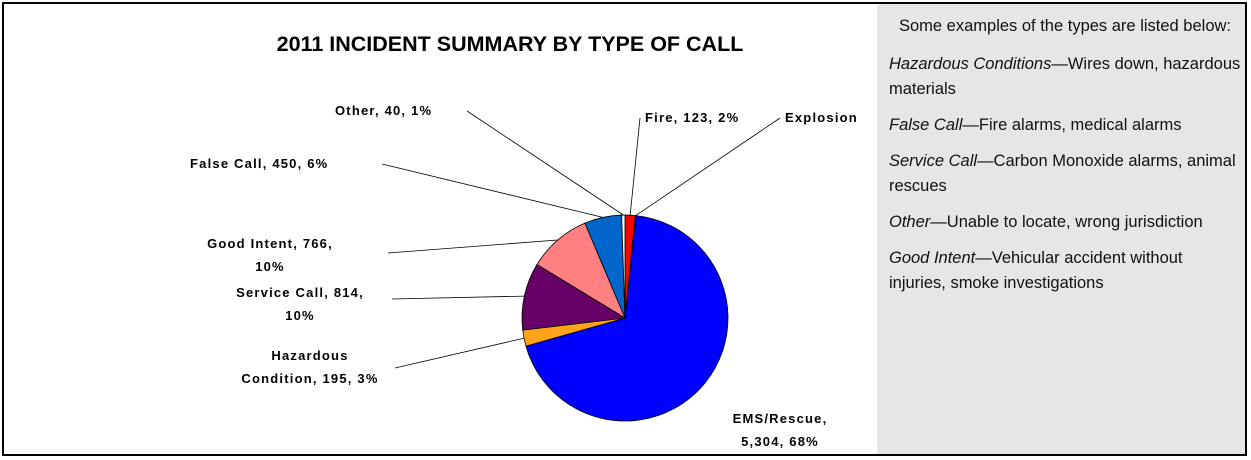  I want to click on data-label: False Call, 450, 6%, so click(259, 163).